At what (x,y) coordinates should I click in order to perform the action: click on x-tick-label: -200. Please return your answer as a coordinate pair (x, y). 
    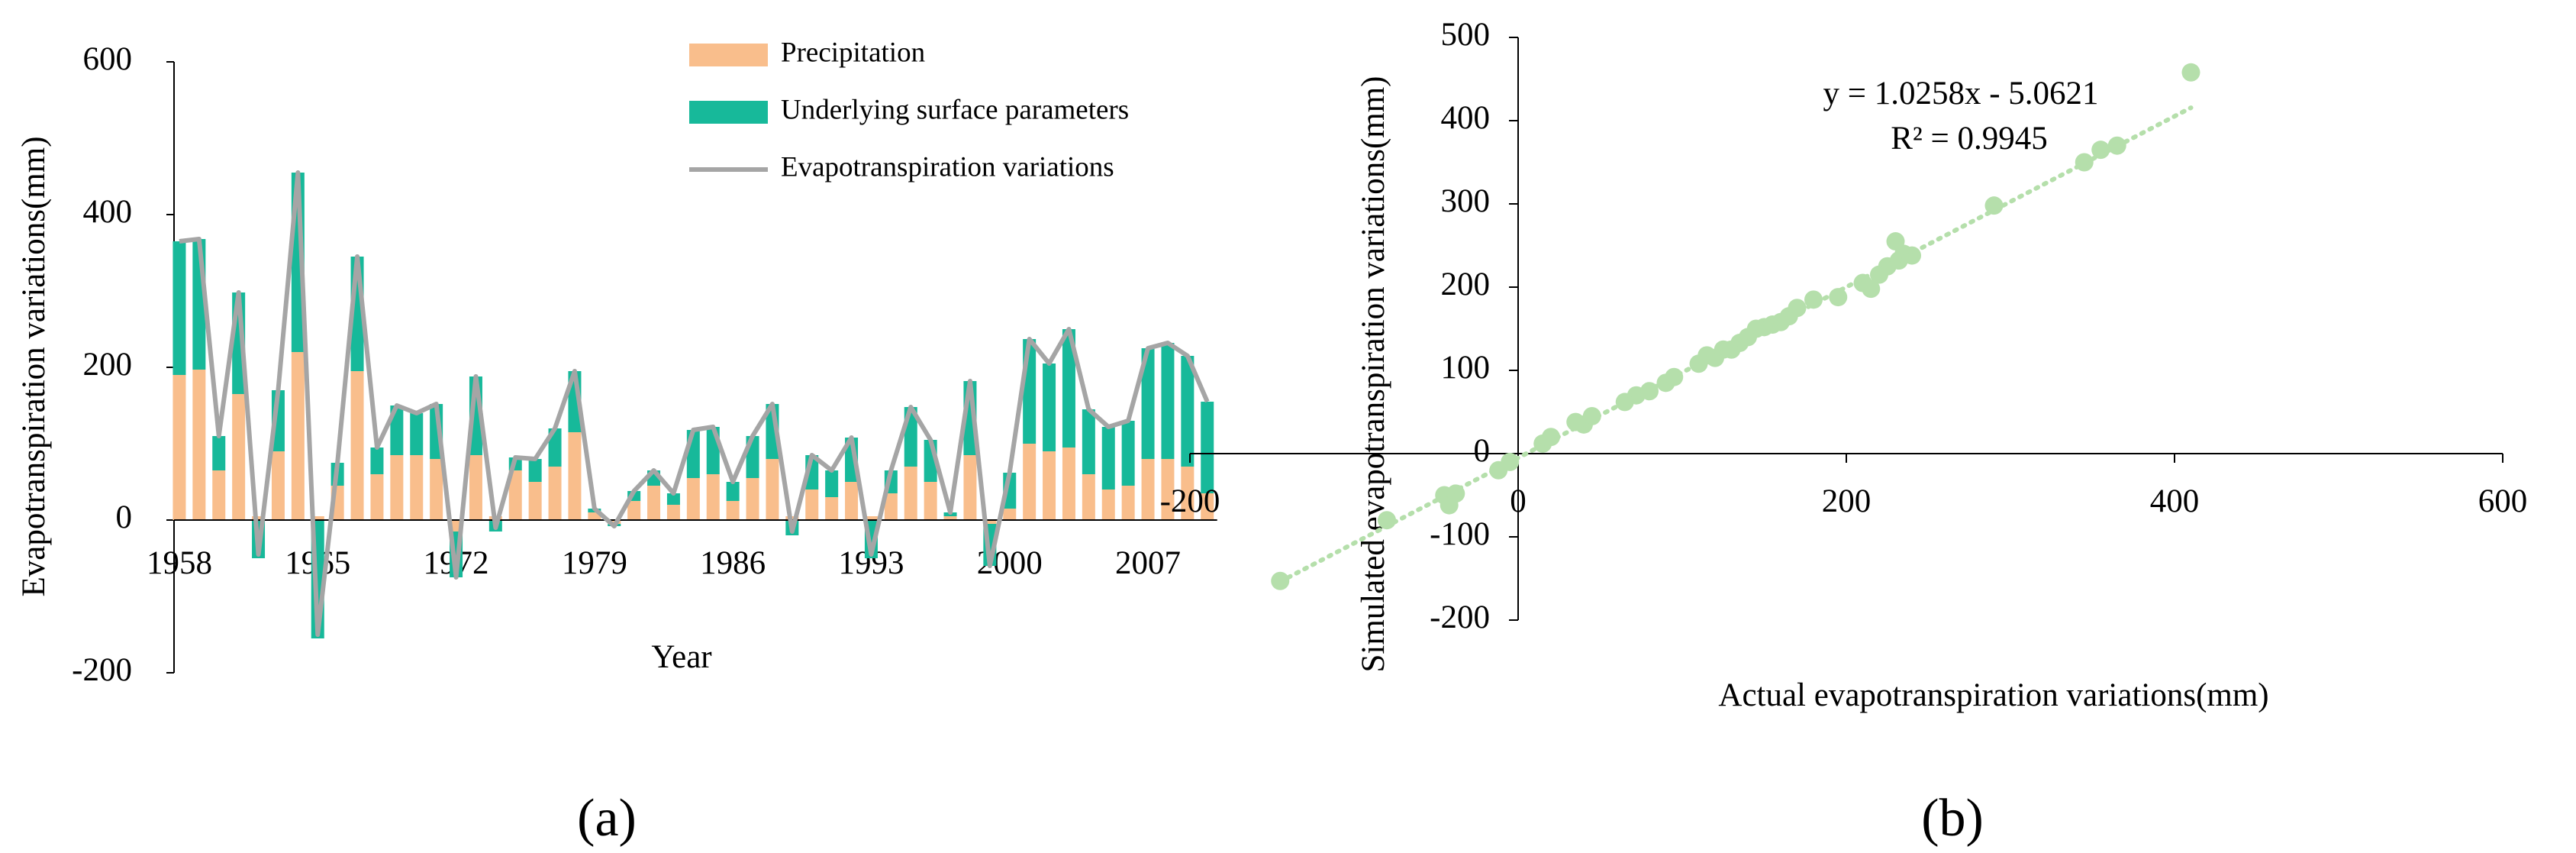
    Looking at the image, I should click on (1190, 501).